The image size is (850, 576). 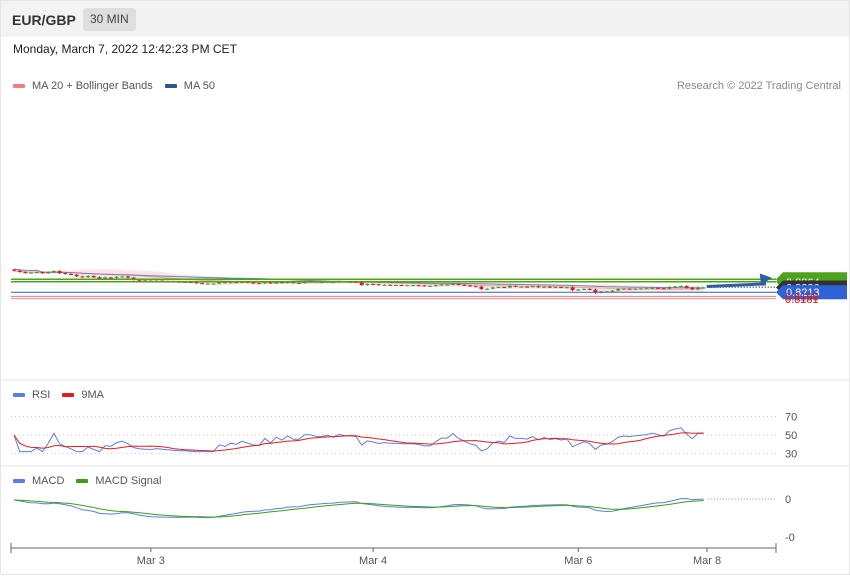 I want to click on rsi-9ma-line, so click(x=358, y=442).